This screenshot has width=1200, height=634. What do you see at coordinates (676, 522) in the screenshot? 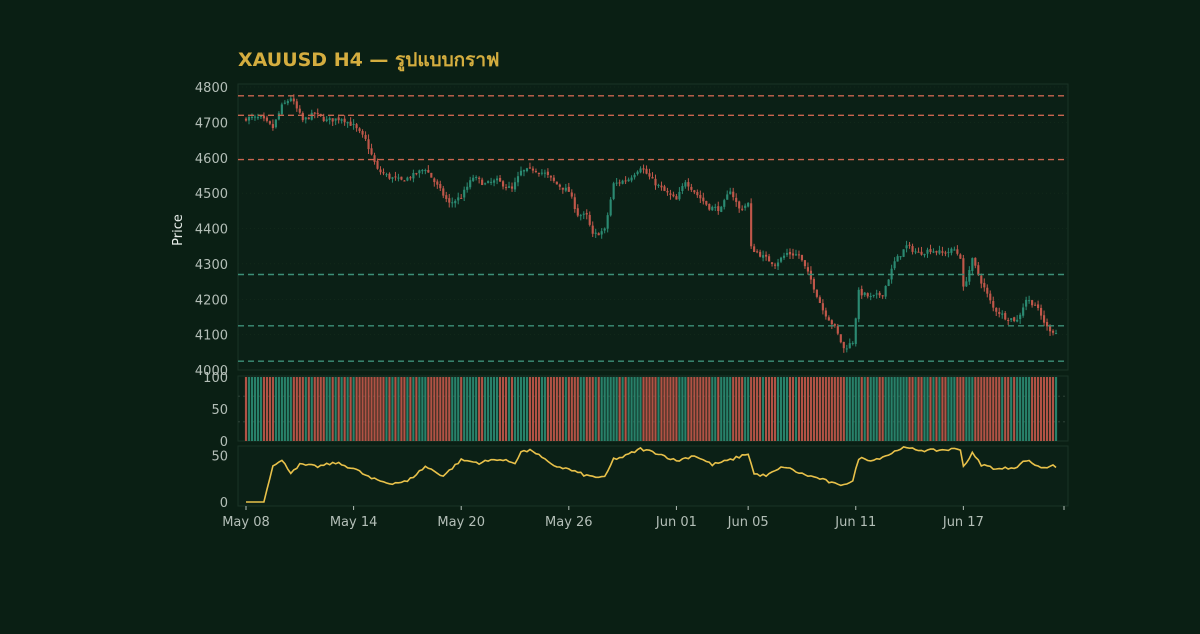
I see `x-tick-label: Jun 01` at bounding box center [676, 522].